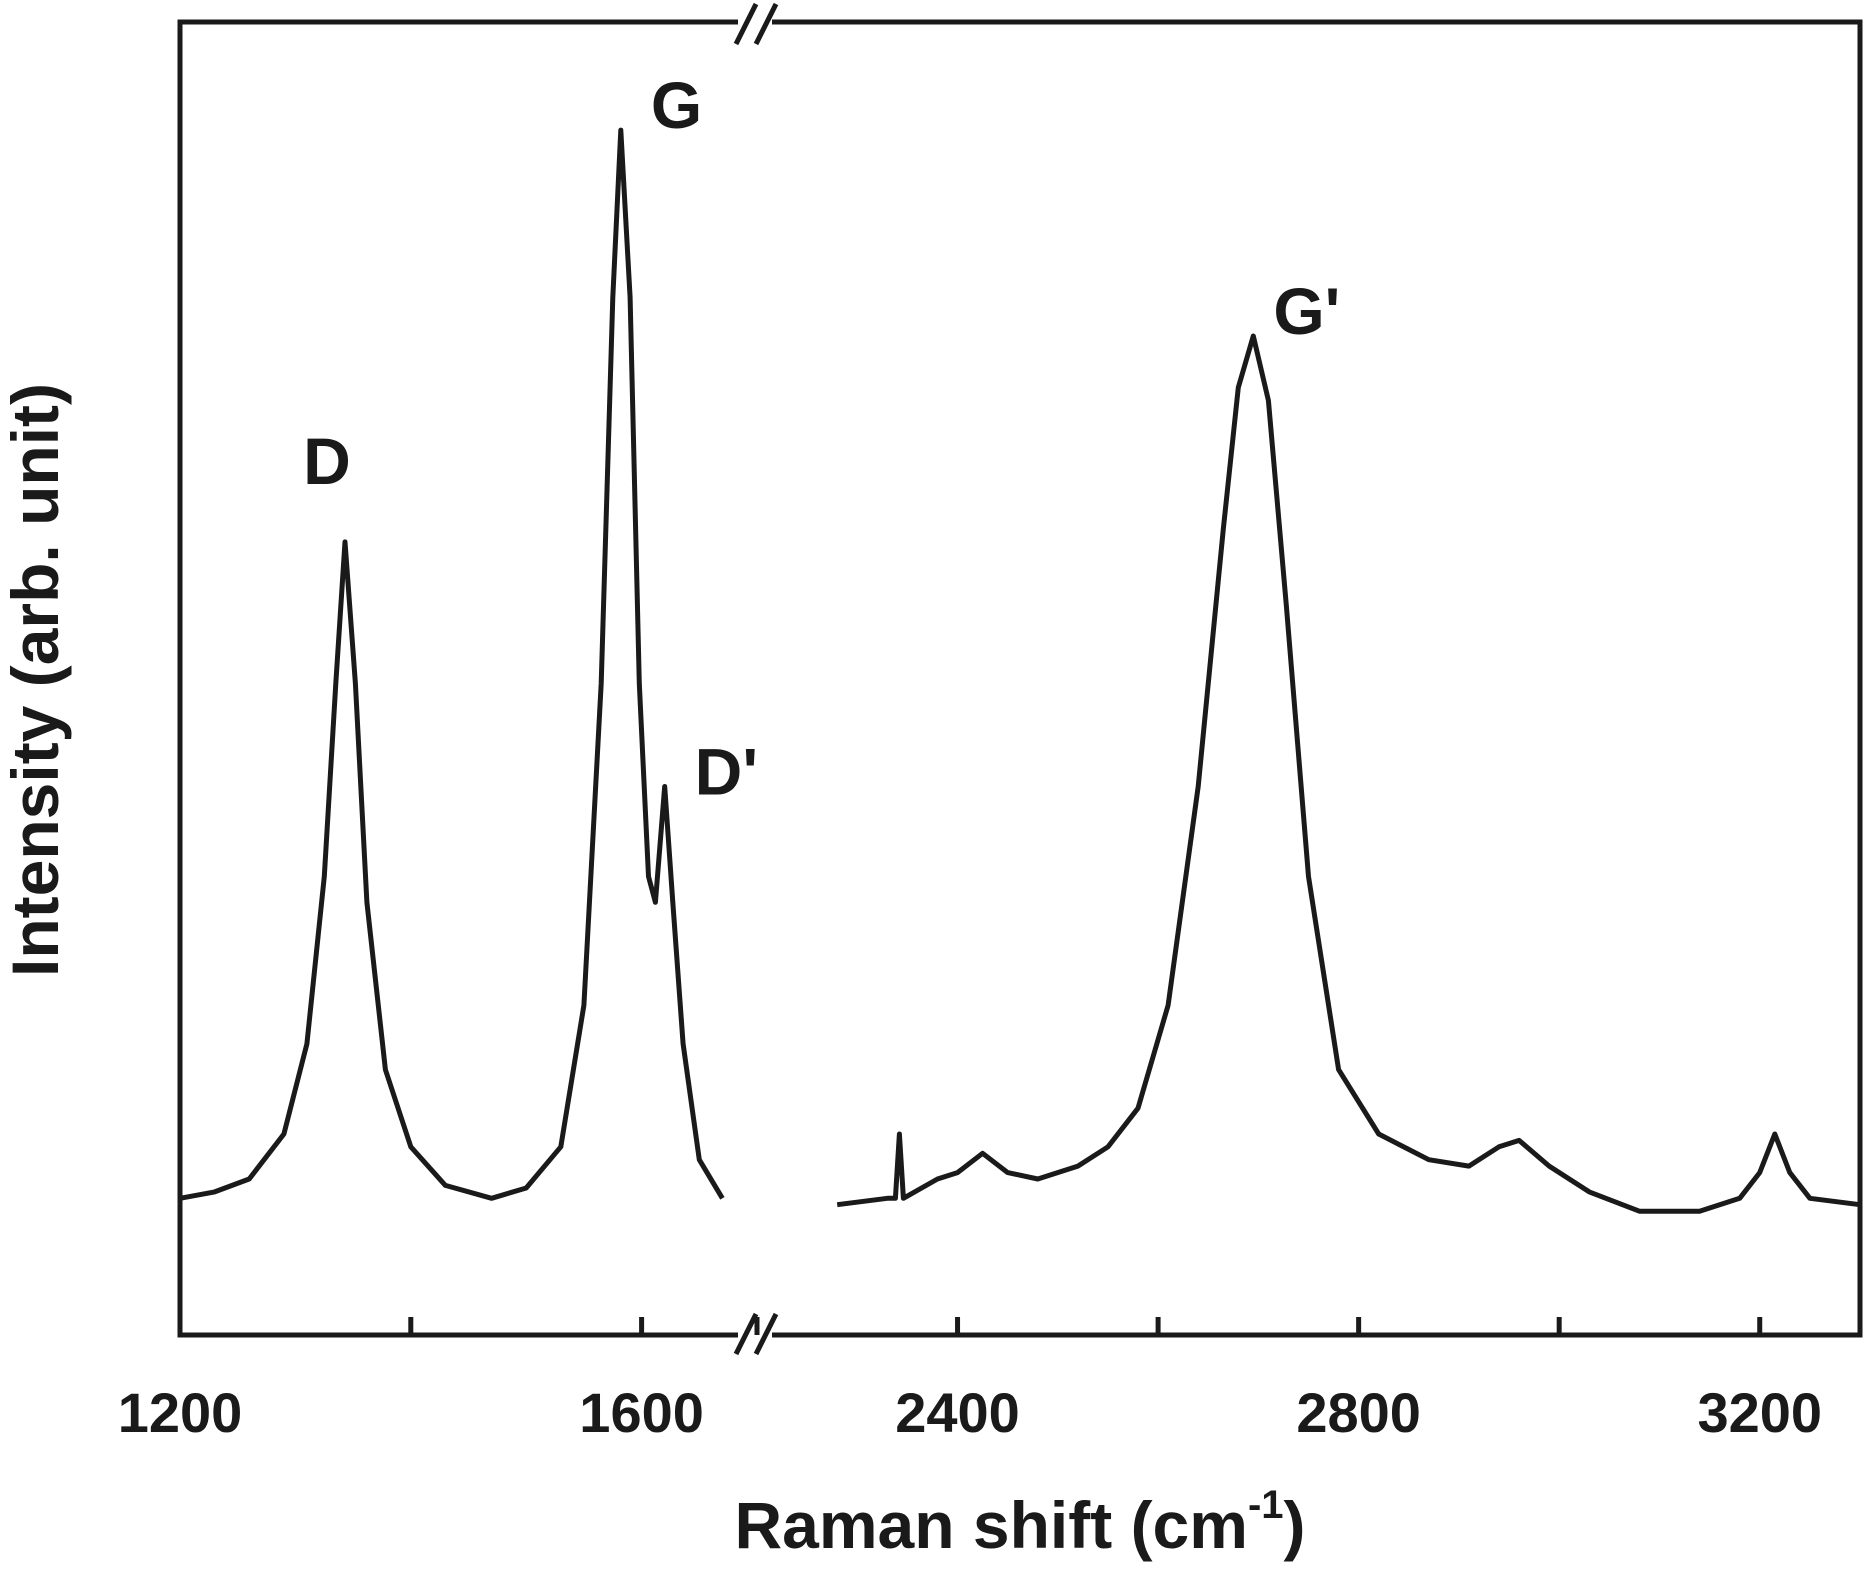 The image size is (1869, 1576). Describe the element at coordinates (1759, 1412) in the screenshot. I see `x-tick-label: 3200` at that location.